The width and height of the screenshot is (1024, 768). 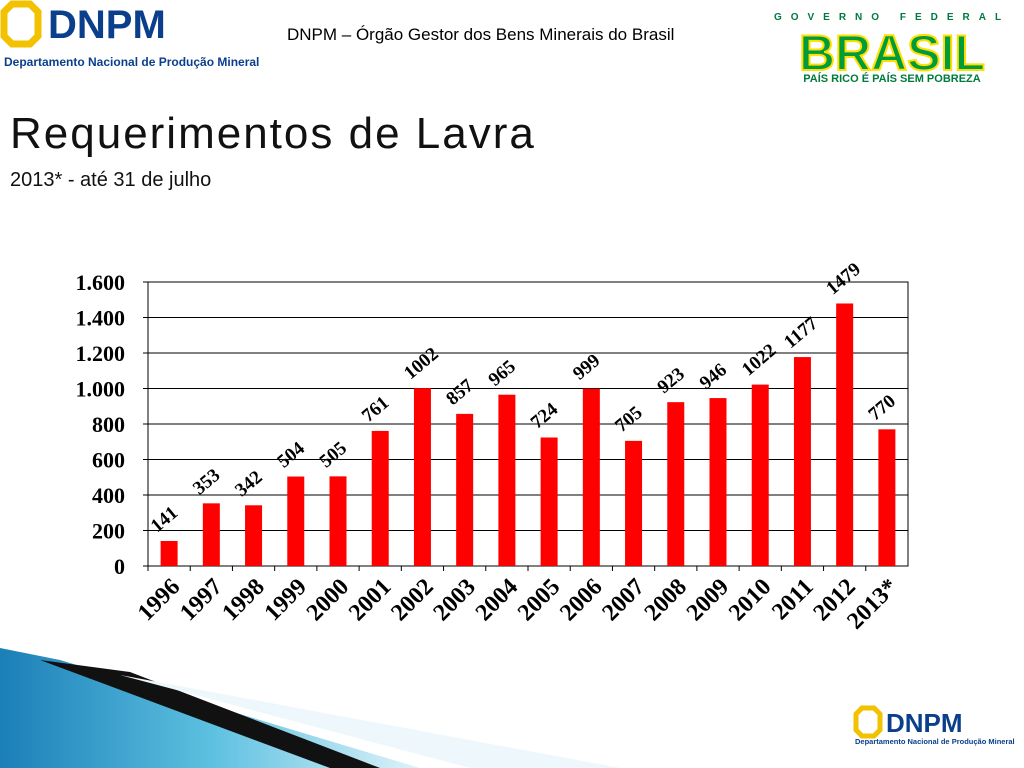 I want to click on y-tick-label: 1.000, so click(x=101, y=389).